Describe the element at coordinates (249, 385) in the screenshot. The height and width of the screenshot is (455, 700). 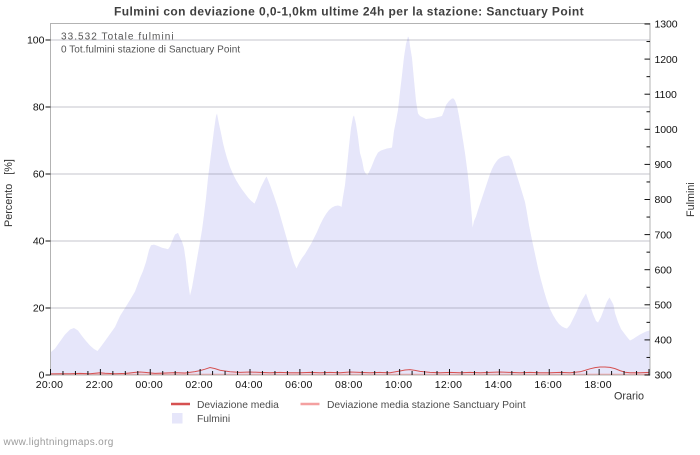
I see `svg-text: 04:00` at that location.